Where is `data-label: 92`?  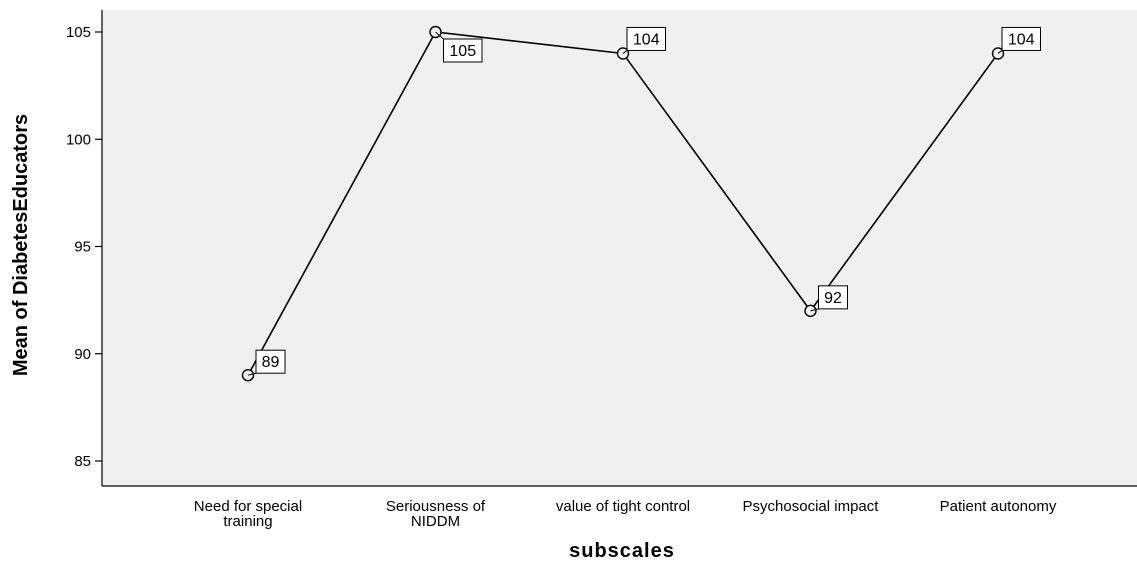 data-label: 92 is located at coordinates (833, 298).